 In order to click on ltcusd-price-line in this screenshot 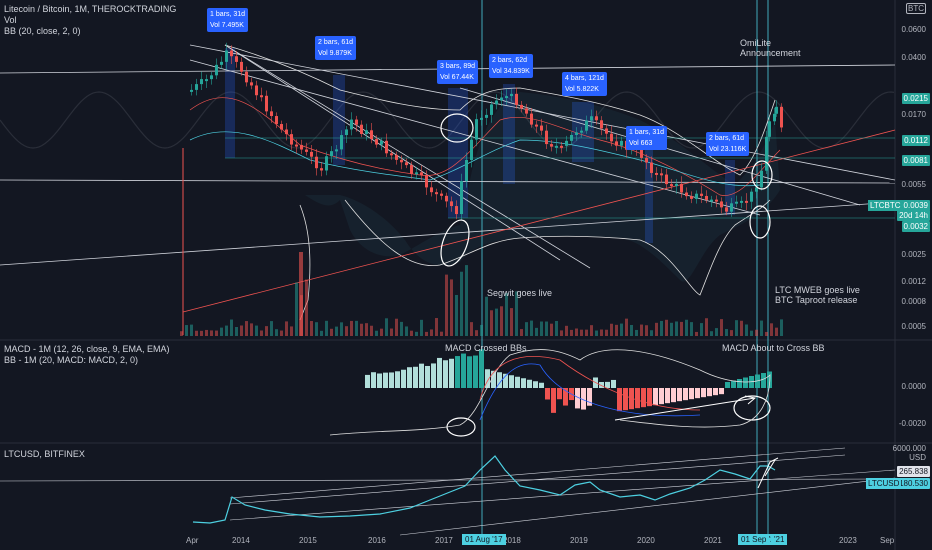, I will do `click(484, 489)`.